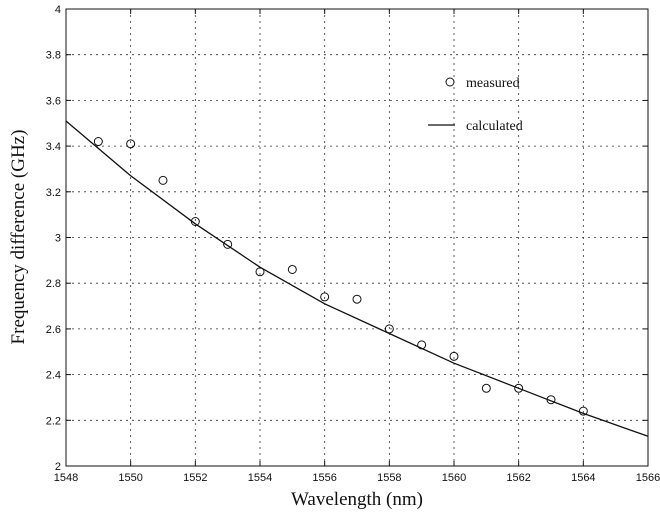 The height and width of the screenshot is (516, 660). I want to click on x-tick-label: 1548, so click(66, 478).